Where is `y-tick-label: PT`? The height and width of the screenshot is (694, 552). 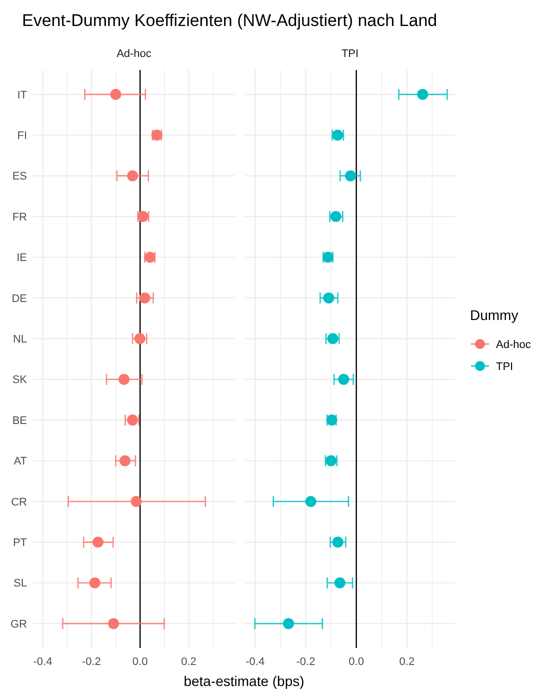
y-tick-label: PT is located at coordinates (20, 543).